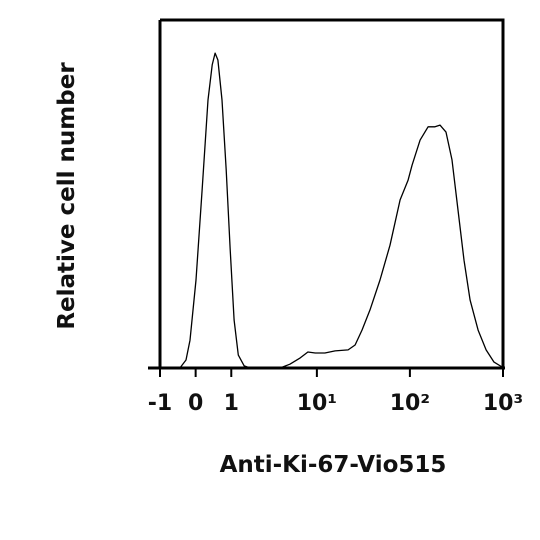  What do you see at coordinates (195, 403) in the screenshot?
I see `x-tick-label: 0` at bounding box center [195, 403].